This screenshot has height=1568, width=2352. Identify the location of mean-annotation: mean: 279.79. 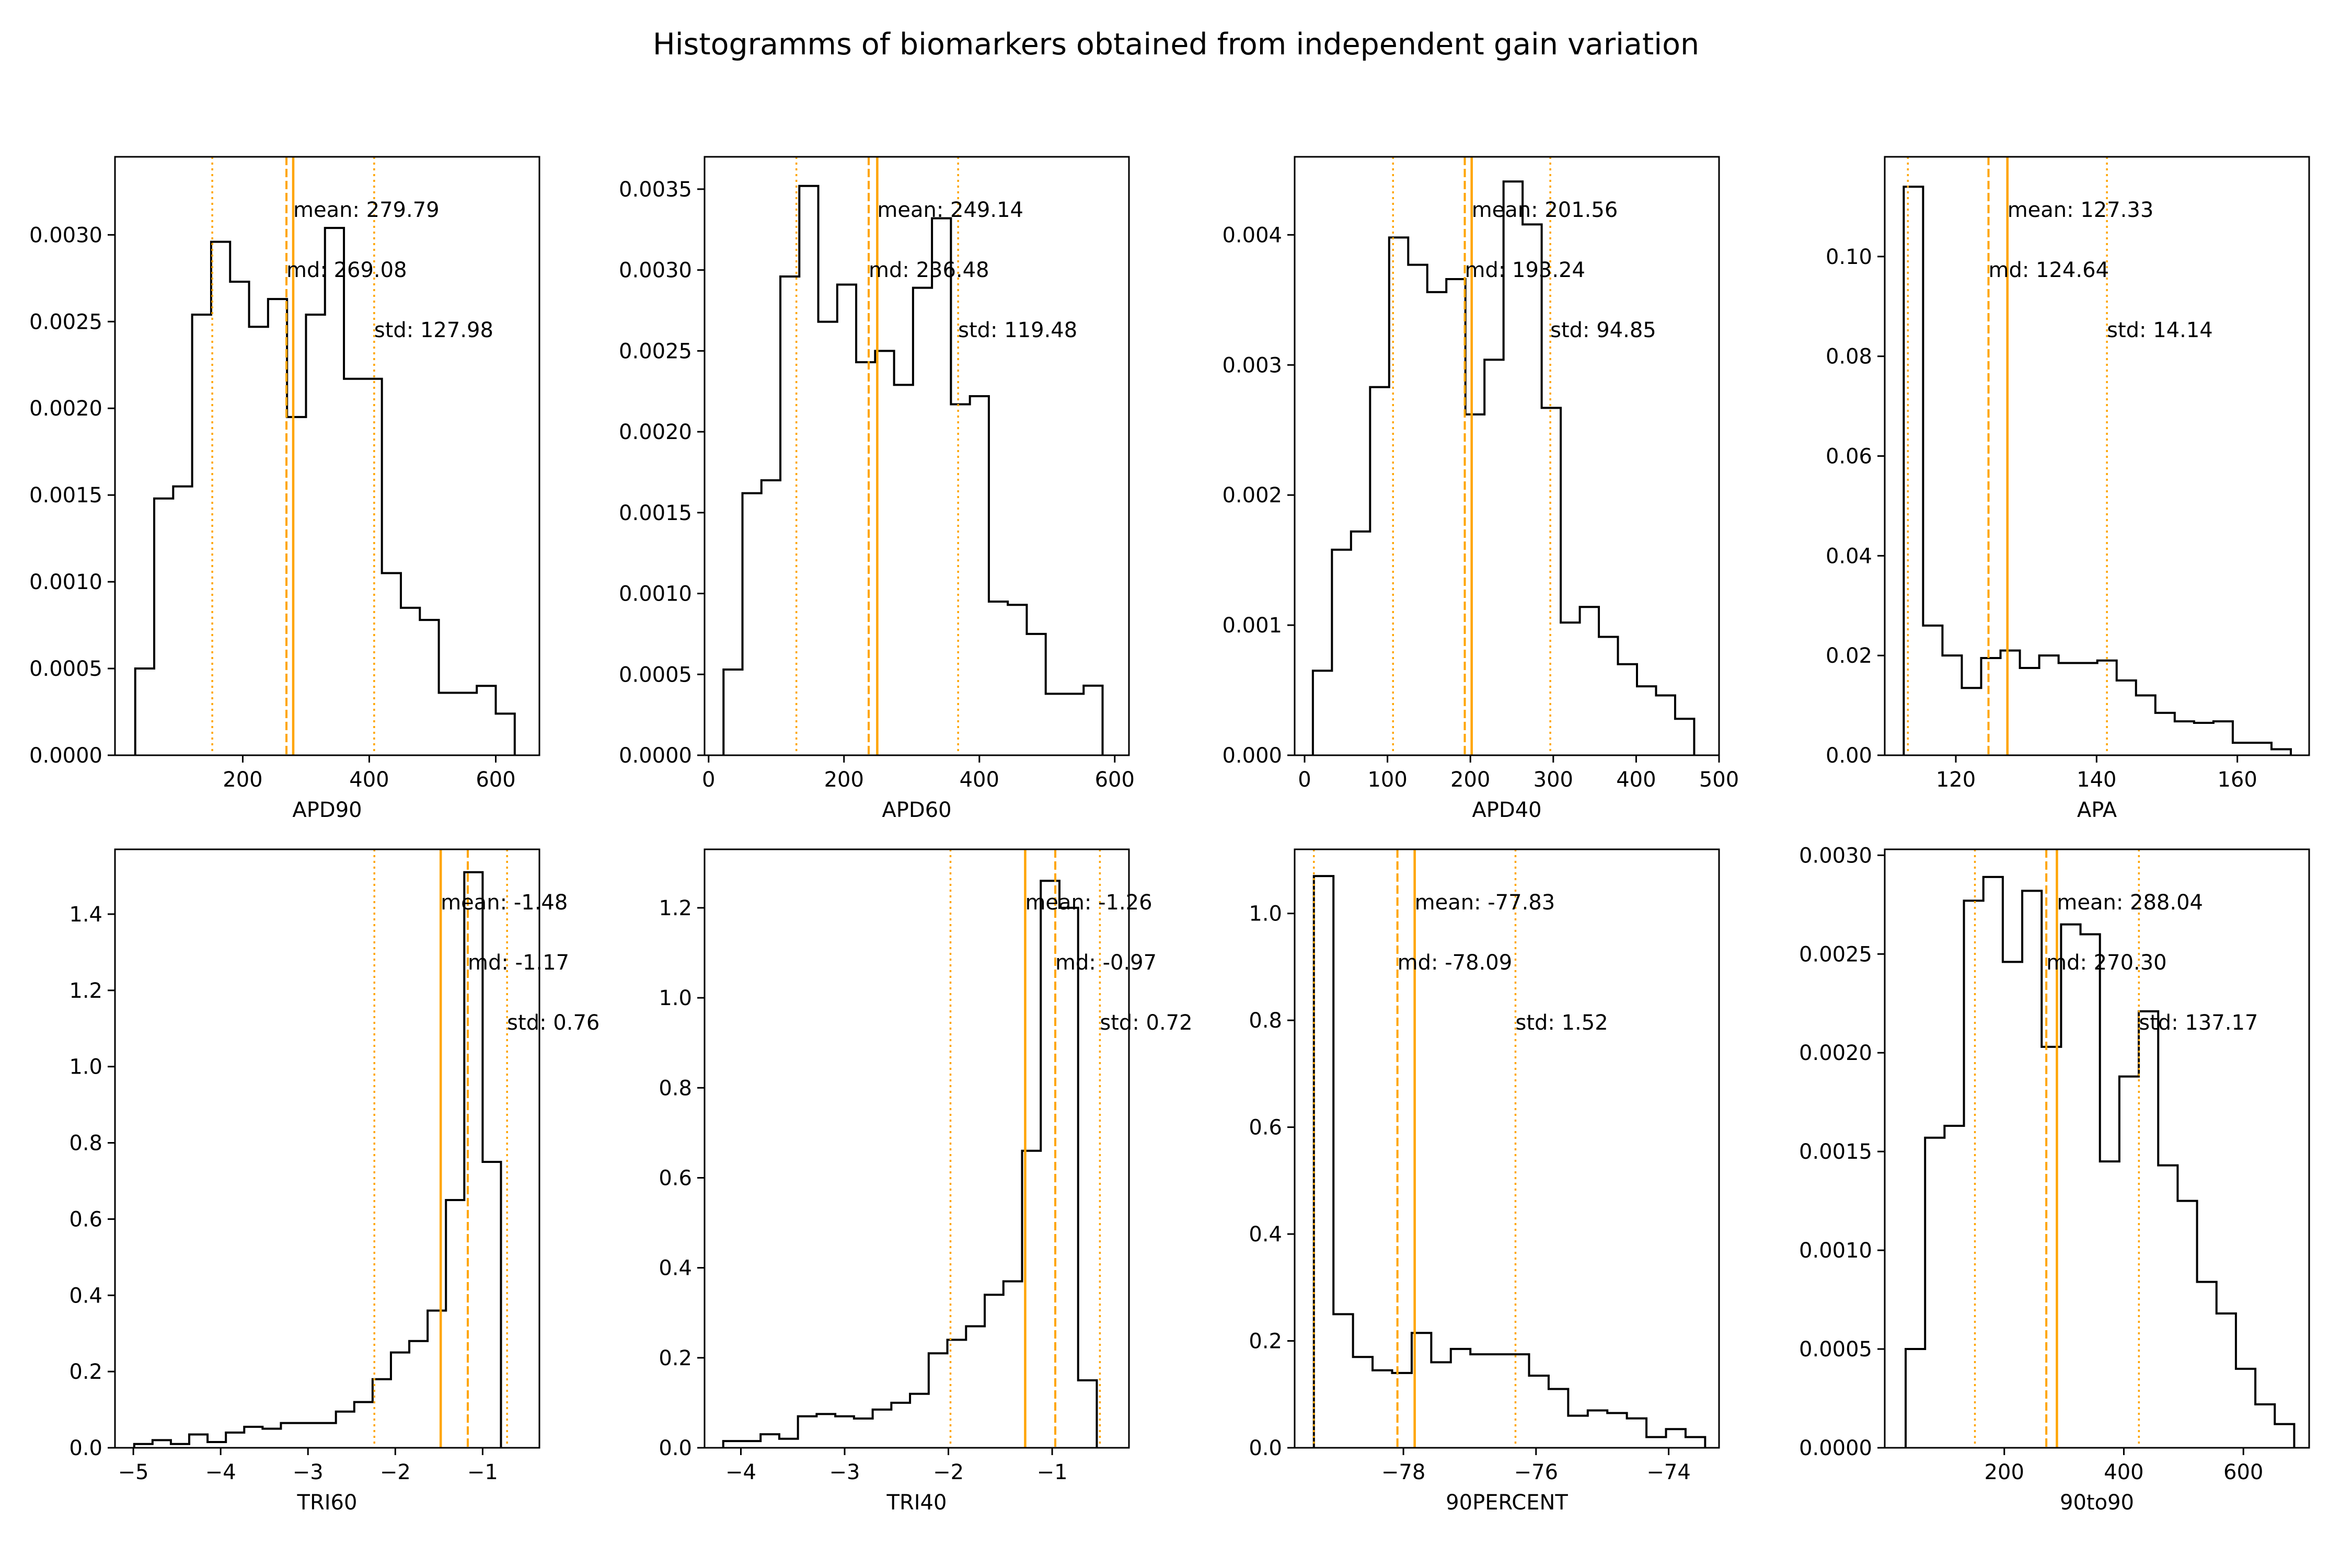
(366, 210).